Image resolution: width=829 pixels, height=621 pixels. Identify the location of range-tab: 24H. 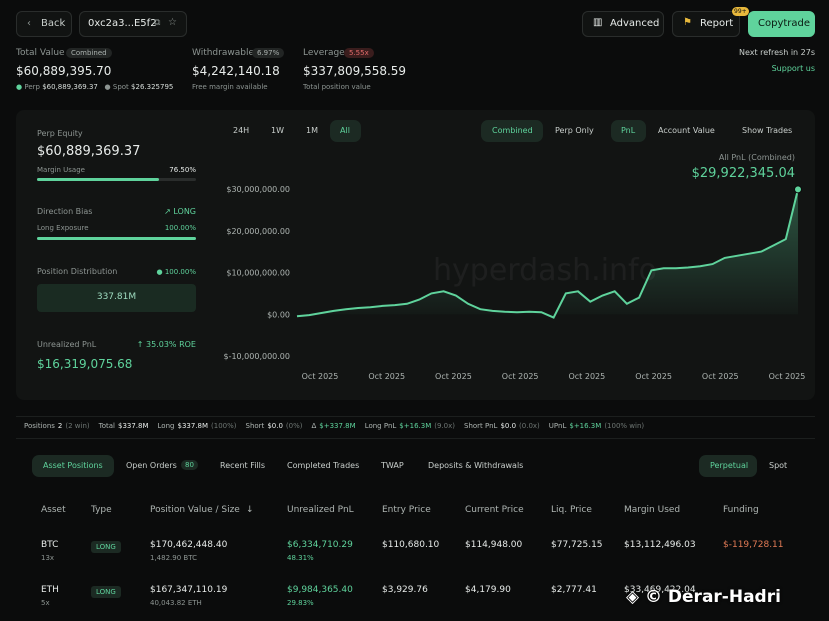
(241, 130).